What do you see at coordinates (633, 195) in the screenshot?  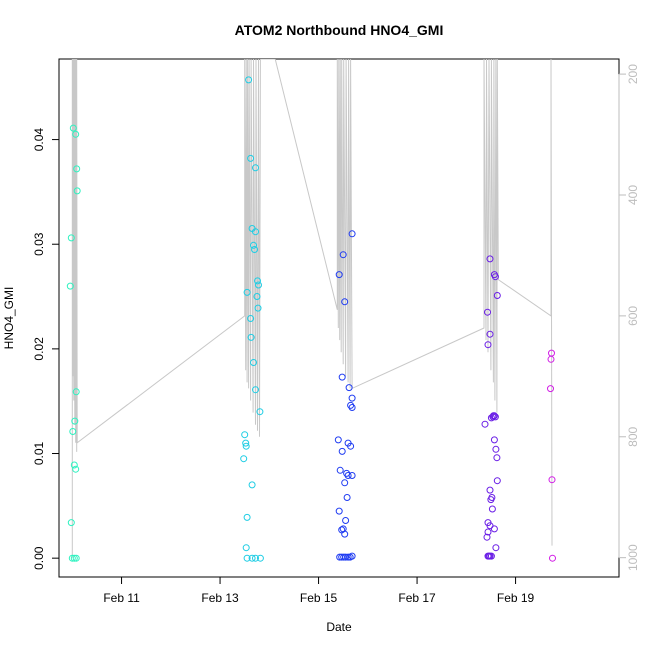 I see `y2-tick-label: 400` at bounding box center [633, 195].